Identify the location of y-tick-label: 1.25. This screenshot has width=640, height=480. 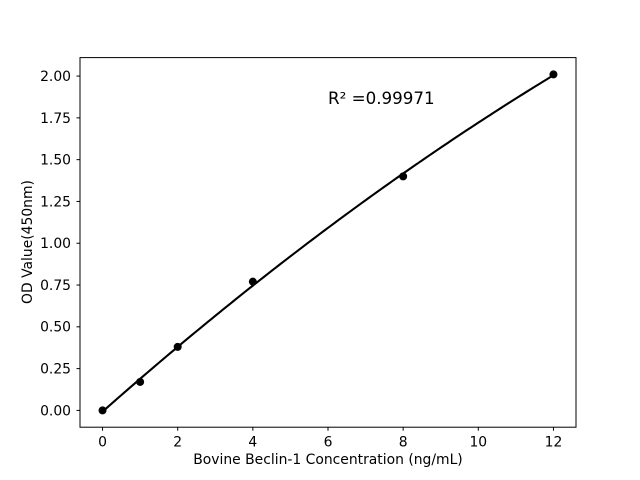
(55, 202).